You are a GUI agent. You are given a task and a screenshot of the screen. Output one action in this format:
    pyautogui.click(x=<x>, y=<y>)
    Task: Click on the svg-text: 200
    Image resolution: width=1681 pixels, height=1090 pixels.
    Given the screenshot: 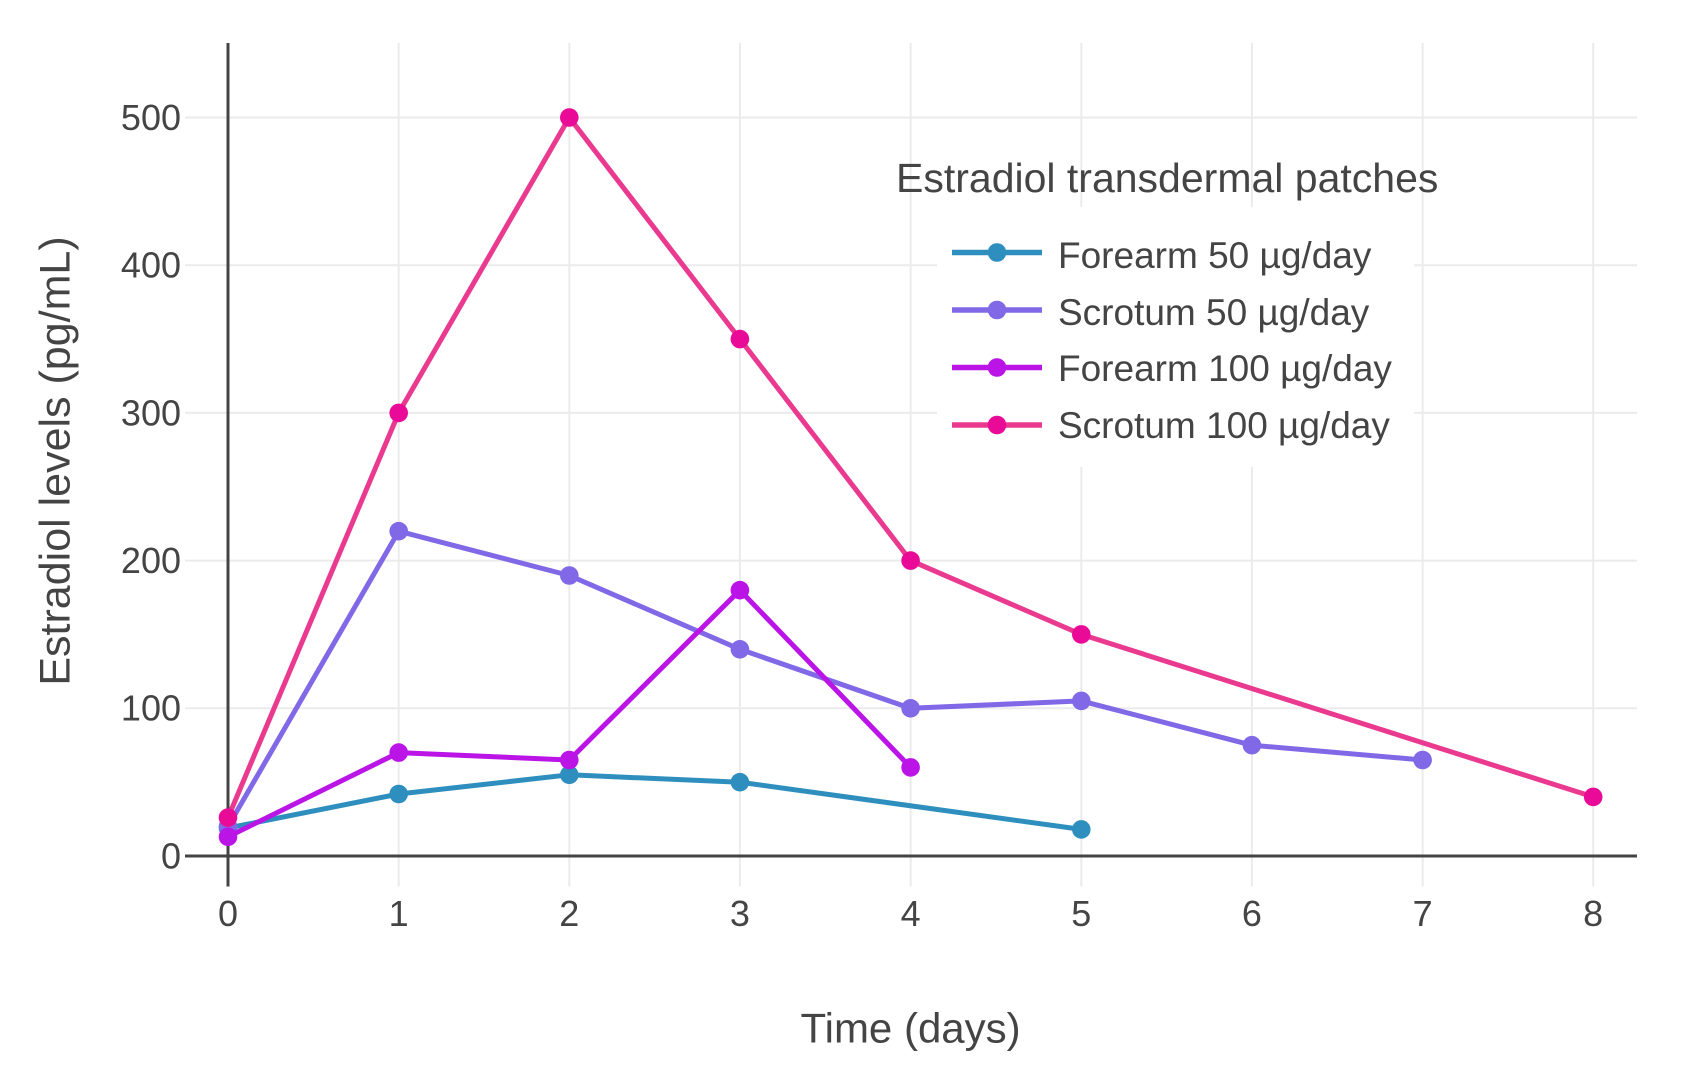 What is the action you would take?
    pyautogui.click(x=151, y=560)
    